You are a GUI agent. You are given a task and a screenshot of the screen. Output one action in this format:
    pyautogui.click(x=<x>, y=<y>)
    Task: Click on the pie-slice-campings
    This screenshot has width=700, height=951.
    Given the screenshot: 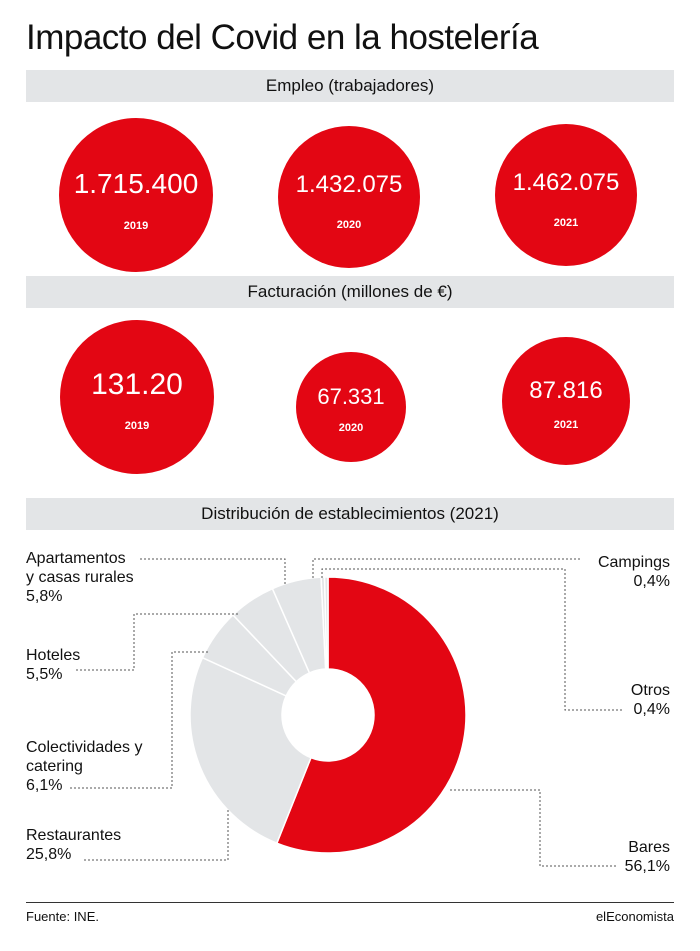 What is the action you would take?
    pyautogui.click(x=324, y=623)
    